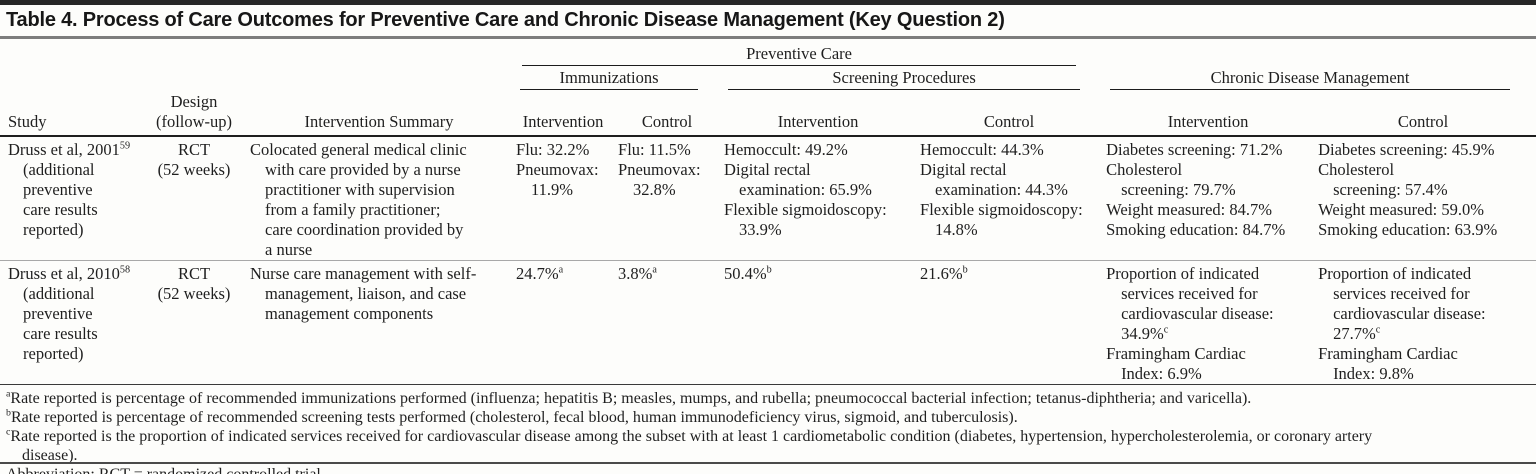  Describe the element at coordinates (609, 79) in the screenshot. I see `group-immunizations-label: Immunizations` at that location.